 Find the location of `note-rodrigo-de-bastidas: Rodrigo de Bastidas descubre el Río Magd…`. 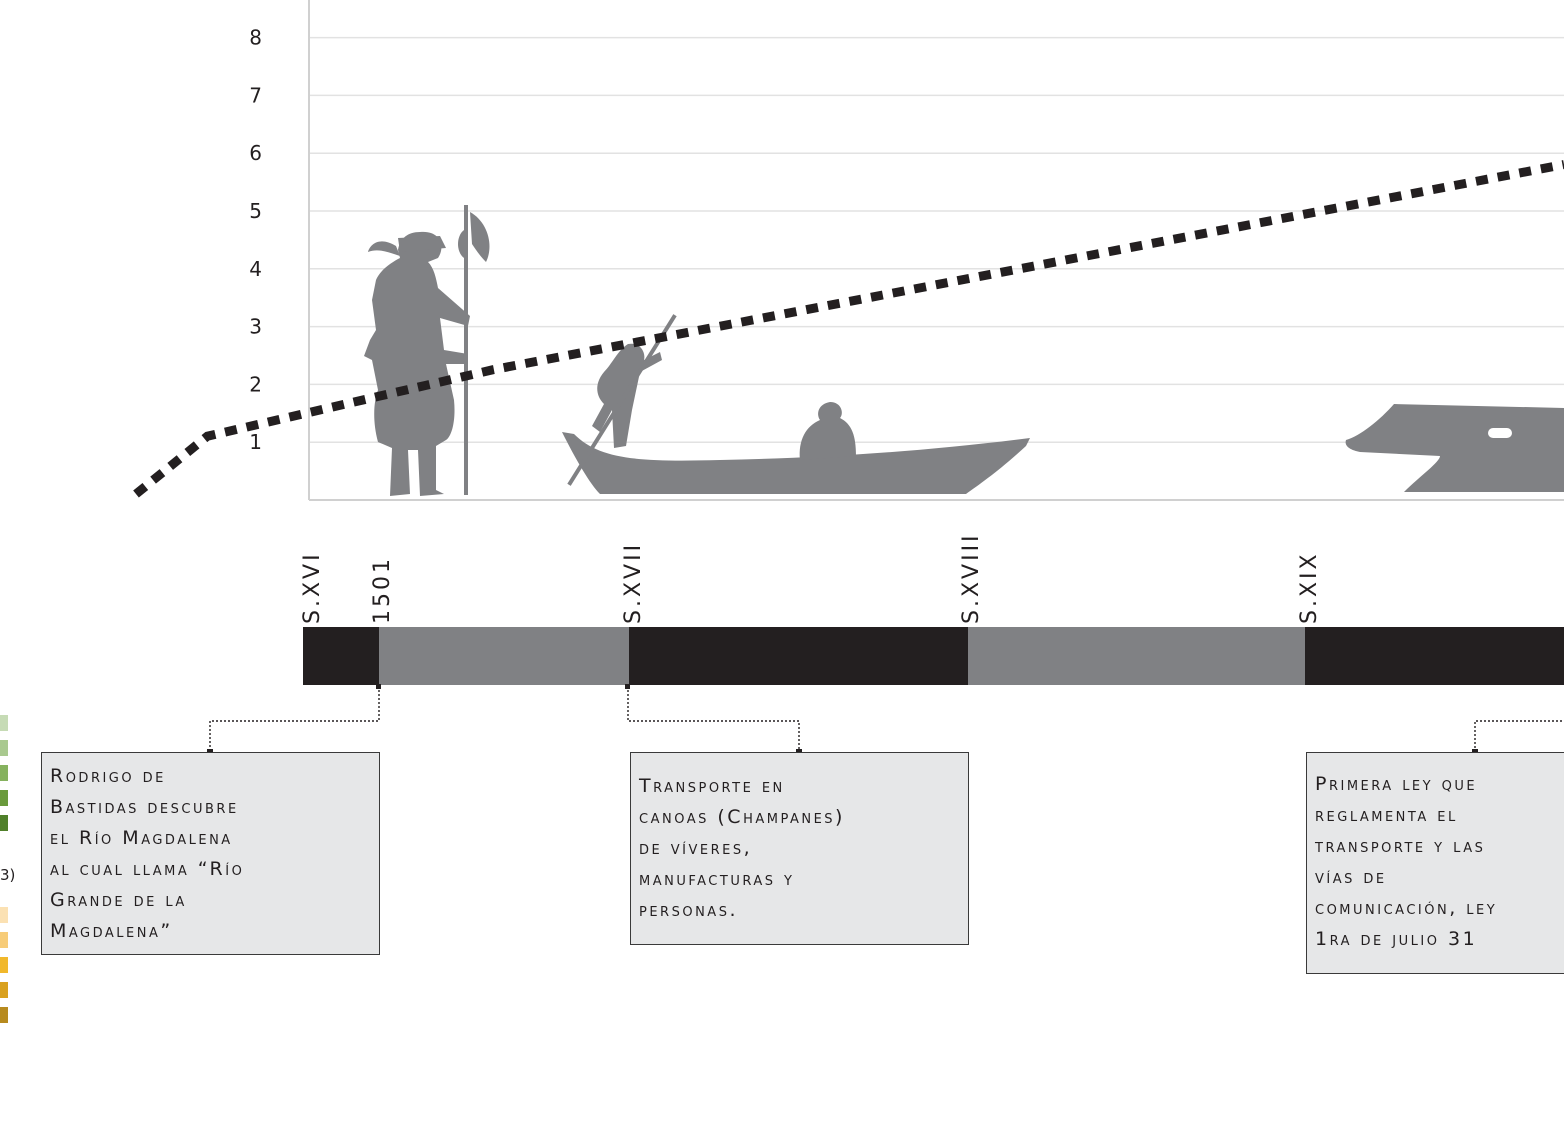

note-rodrigo-de-bastidas: Rodrigo de Bastidas descubre el Río Magd… is located at coordinates (210, 853).